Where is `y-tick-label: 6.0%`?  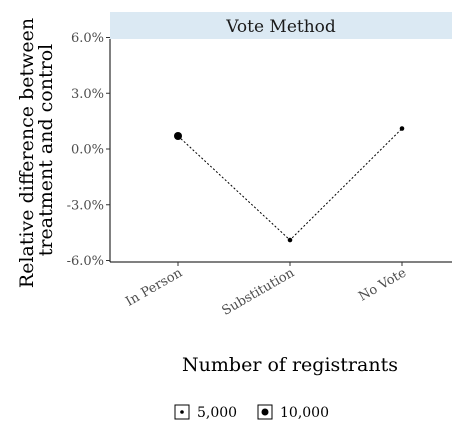 y-tick-label: 6.0% is located at coordinates (87, 38).